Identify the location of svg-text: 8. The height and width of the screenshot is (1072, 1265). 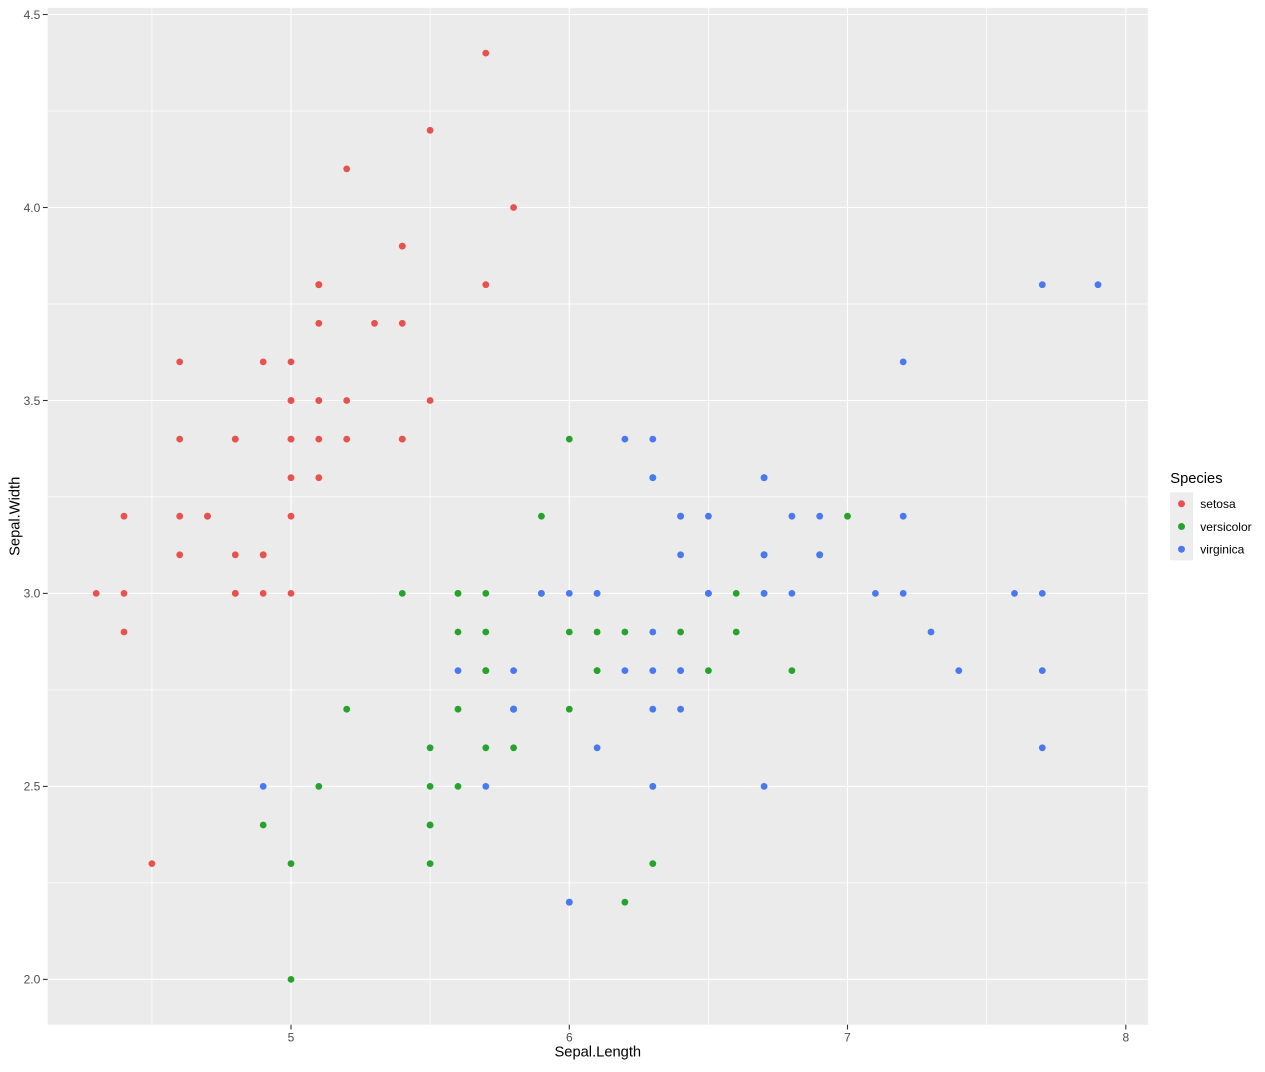
(1125, 1038).